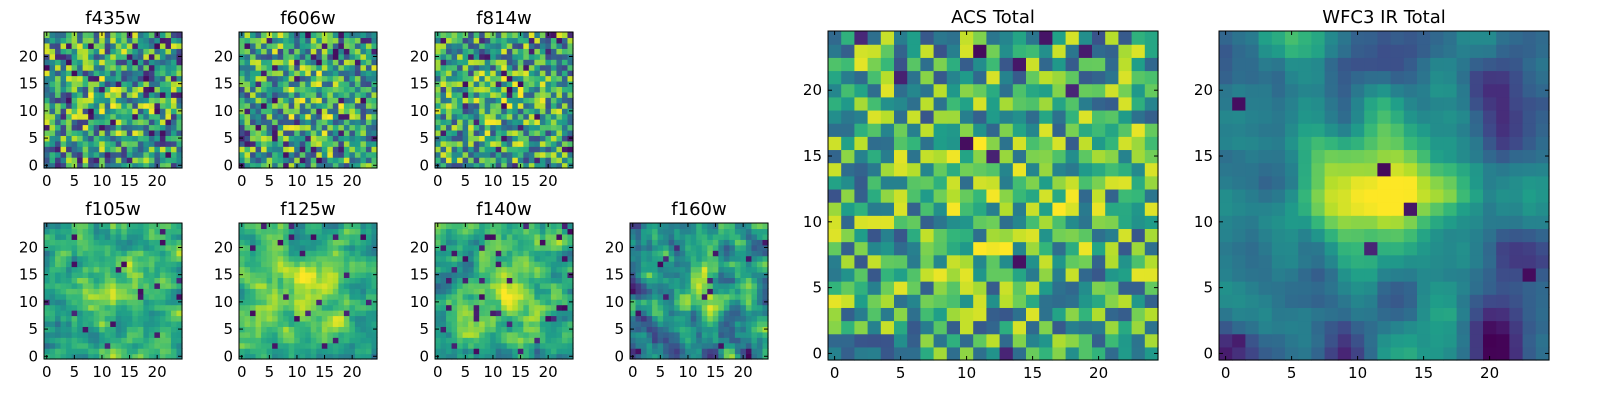 The width and height of the screenshot is (1600, 400). Describe the element at coordinates (223, 111) in the screenshot. I see `y-tick-label: 10` at that location.